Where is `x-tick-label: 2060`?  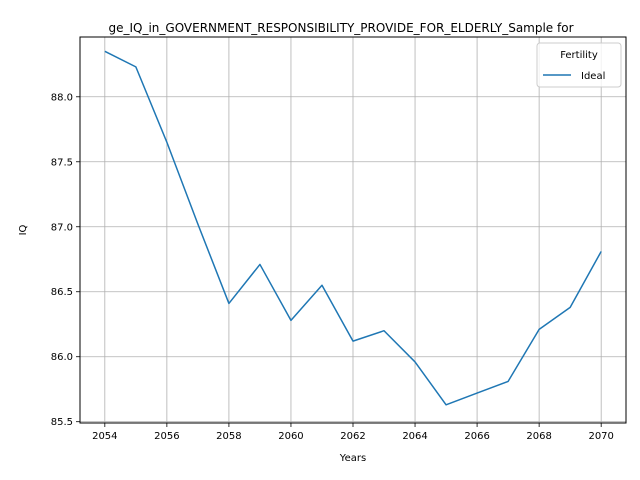
x-tick-label: 2060 is located at coordinates (290, 436).